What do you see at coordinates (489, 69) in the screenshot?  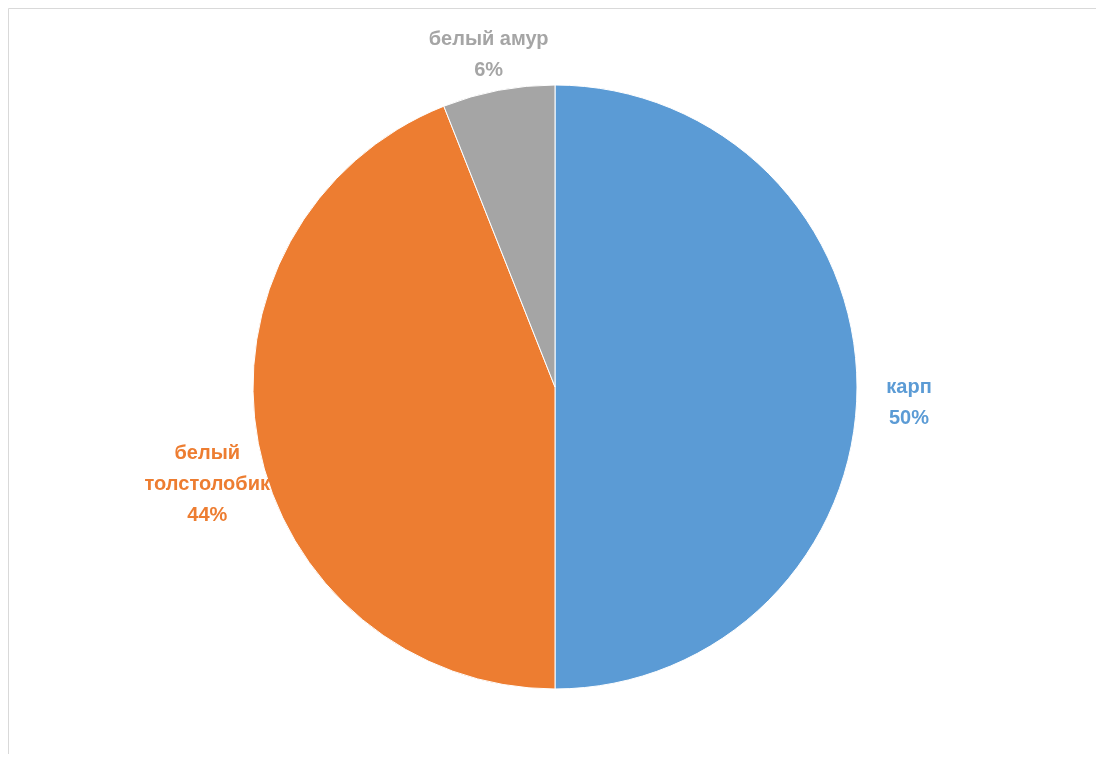 I see `data-label: 6%` at bounding box center [489, 69].